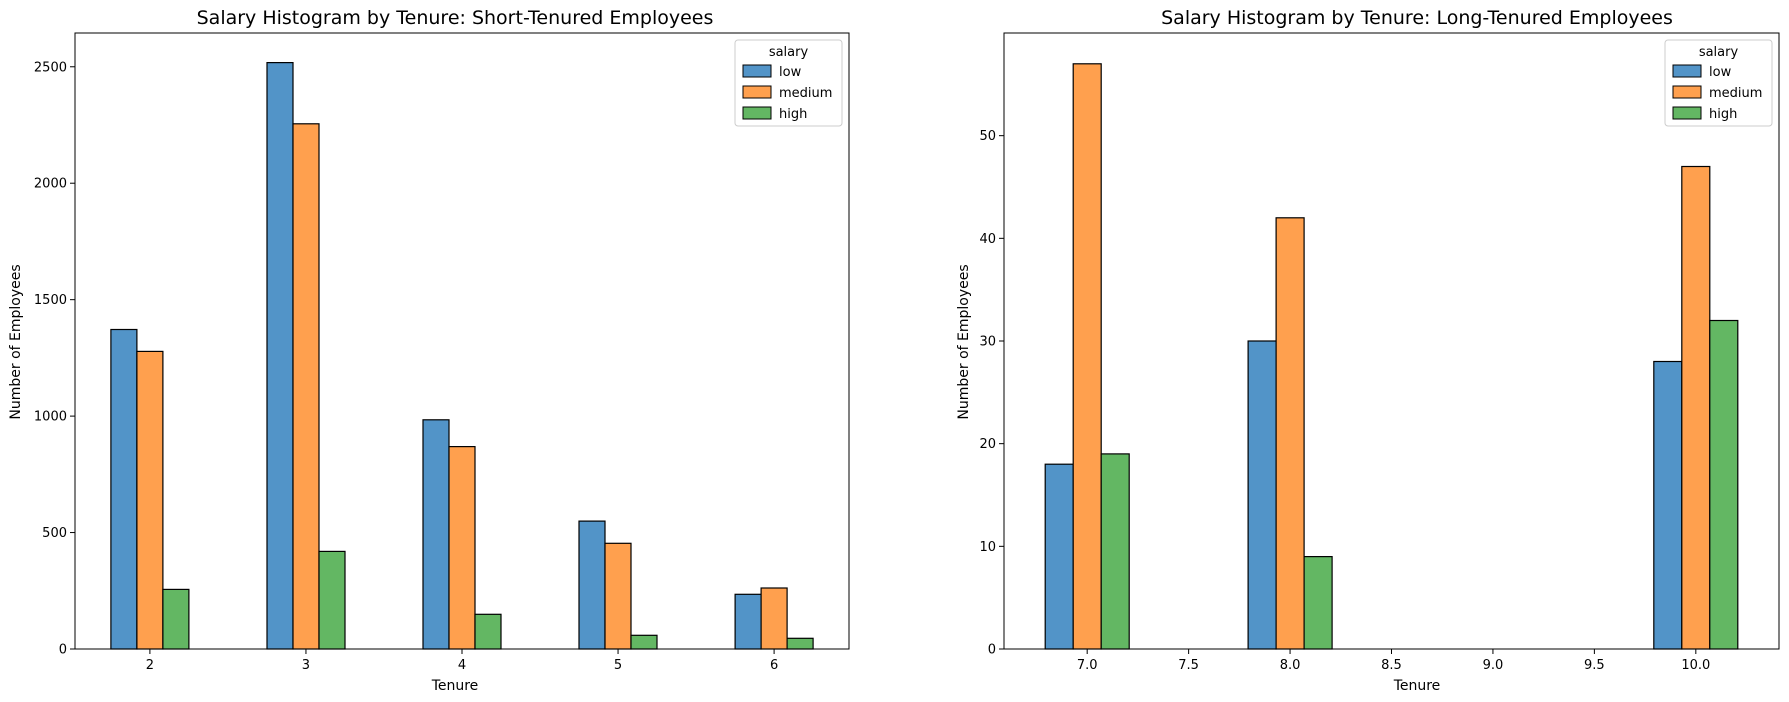 This screenshot has height=702, width=1789. Describe the element at coordinates (63, 650) in the screenshot. I see `short-tenure-ytick-label: 0` at that location.